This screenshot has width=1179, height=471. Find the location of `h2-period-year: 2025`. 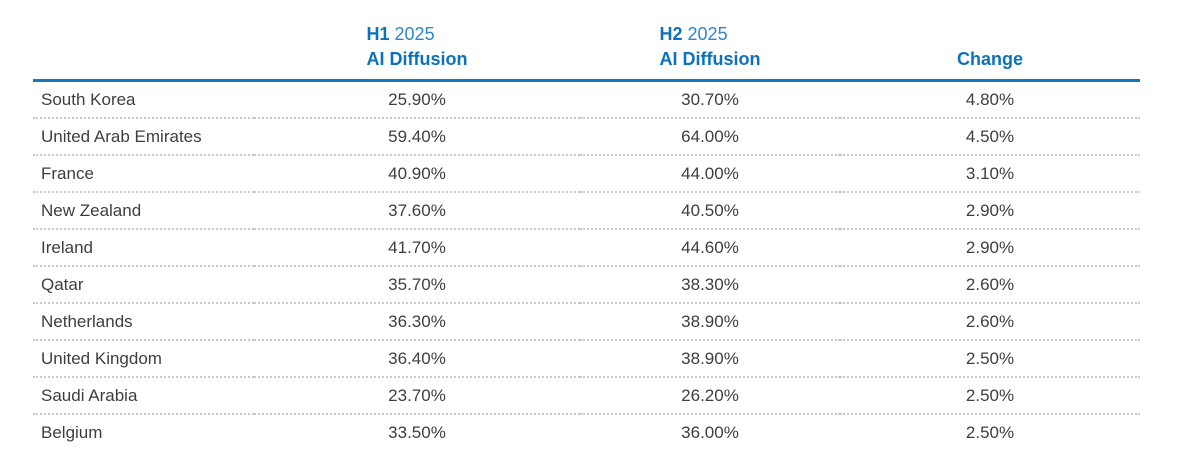

h2-period-year: 2025 is located at coordinates (707, 34).